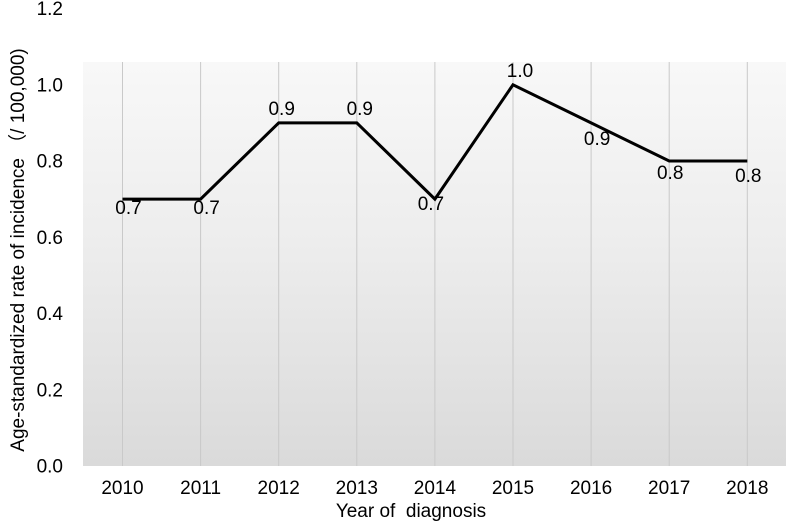 The width and height of the screenshot is (786, 524). What do you see at coordinates (50, 10) in the screenshot?
I see `y-tick-1.2: 1.2` at bounding box center [50, 10].